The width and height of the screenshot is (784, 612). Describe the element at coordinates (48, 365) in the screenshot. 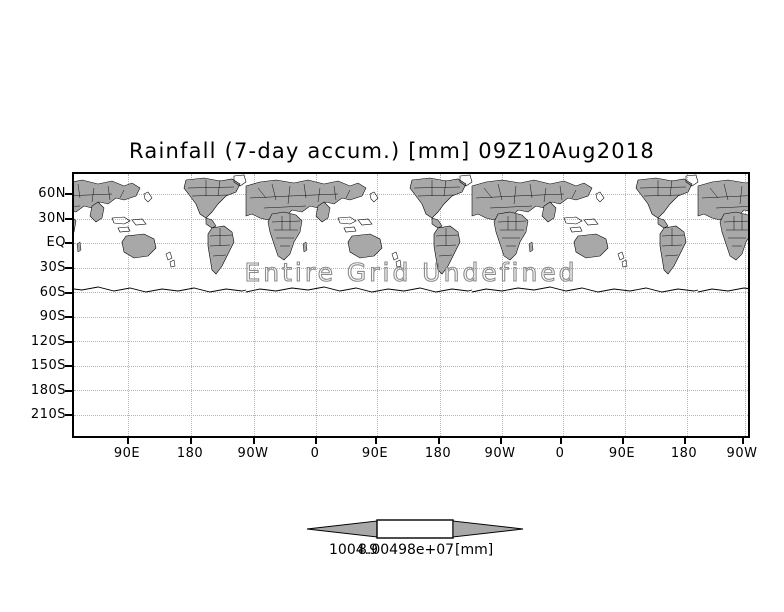

I see `y-tick-label: 150S` at that location.